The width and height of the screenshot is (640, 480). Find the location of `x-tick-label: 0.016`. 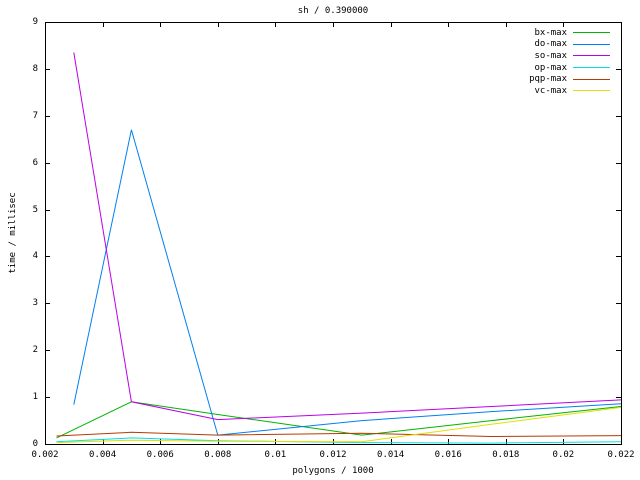

x-tick-label: 0.016 is located at coordinates (448, 455).